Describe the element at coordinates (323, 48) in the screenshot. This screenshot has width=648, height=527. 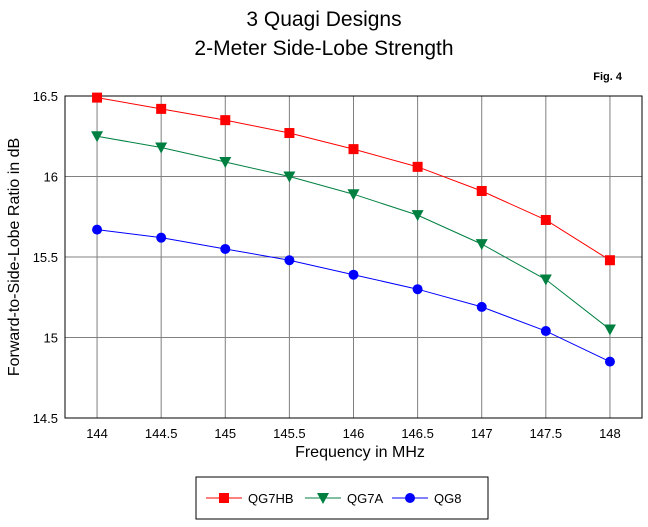
I see `chart-subtitle: 2-Meter Side-Lobe Strength` at that location.